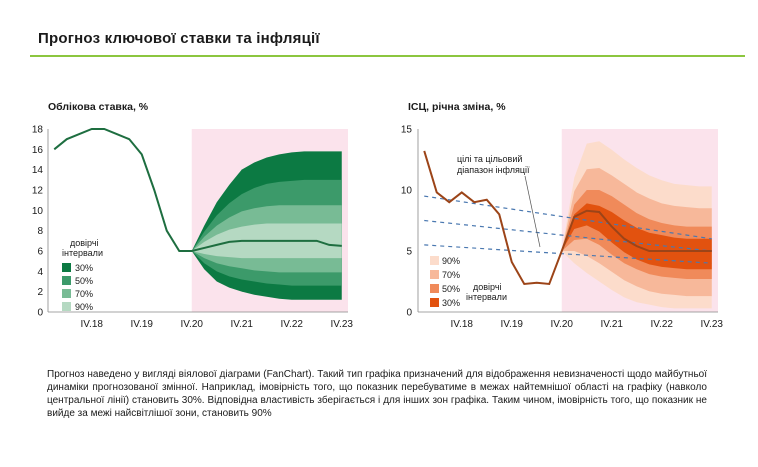  Describe the element at coordinates (38, 191) in the screenshot. I see `y-tick-label: 12` at that location.